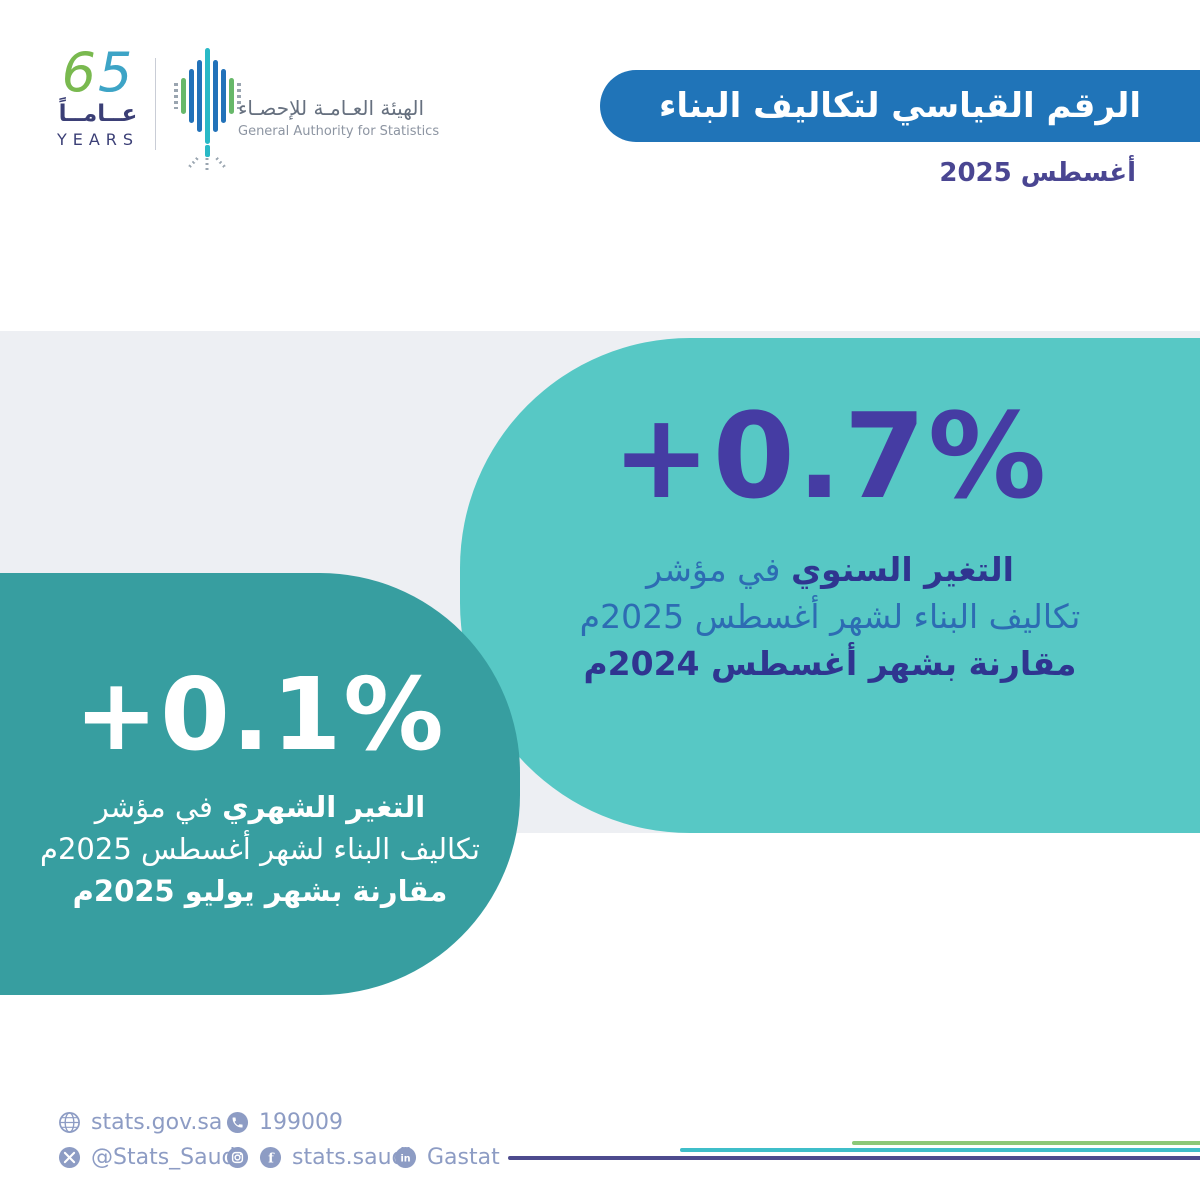 Image resolution: width=1200 pixels, height=1200 pixels. What do you see at coordinates (116, 72) in the screenshot?
I see `years-digit: 5` at bounding box center [116, 72].